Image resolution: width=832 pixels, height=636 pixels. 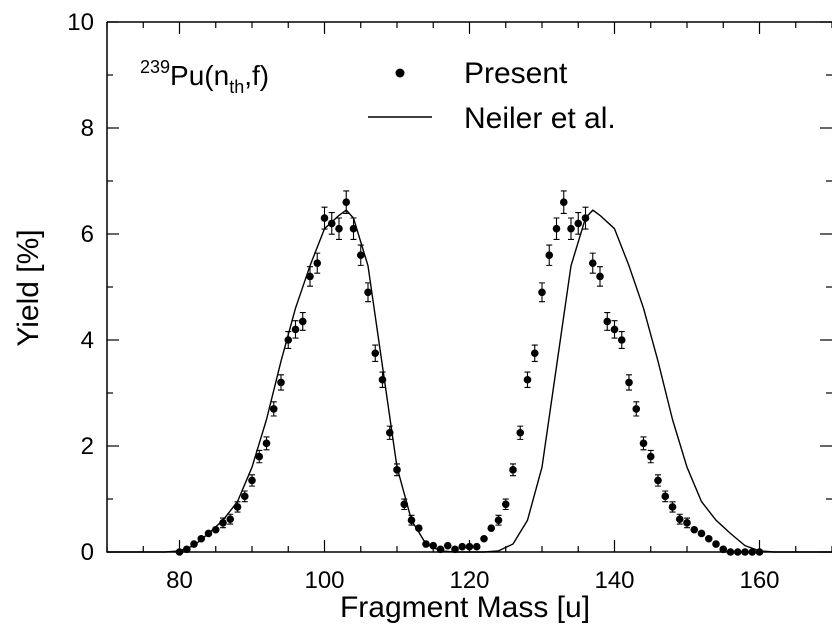 What do you see at coordinates (179, 580) in the screenshot?
I see `x-tick-label: 80` at bounding box center [179, 580].